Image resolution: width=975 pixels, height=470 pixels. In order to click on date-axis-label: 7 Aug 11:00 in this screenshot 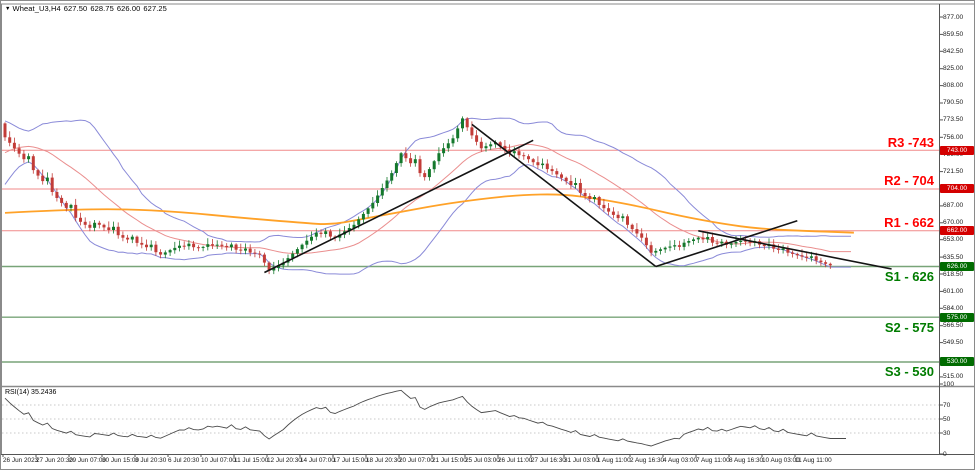, I will do `click(713, 460)`.